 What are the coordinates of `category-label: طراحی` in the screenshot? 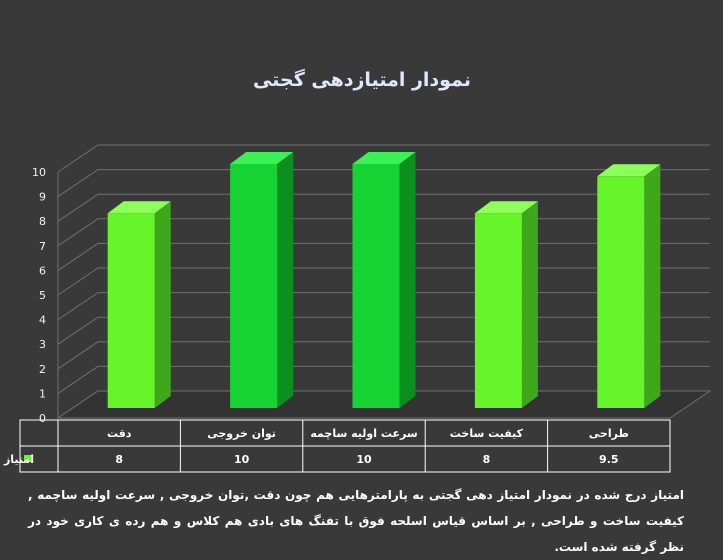 It's located at (609, 433).